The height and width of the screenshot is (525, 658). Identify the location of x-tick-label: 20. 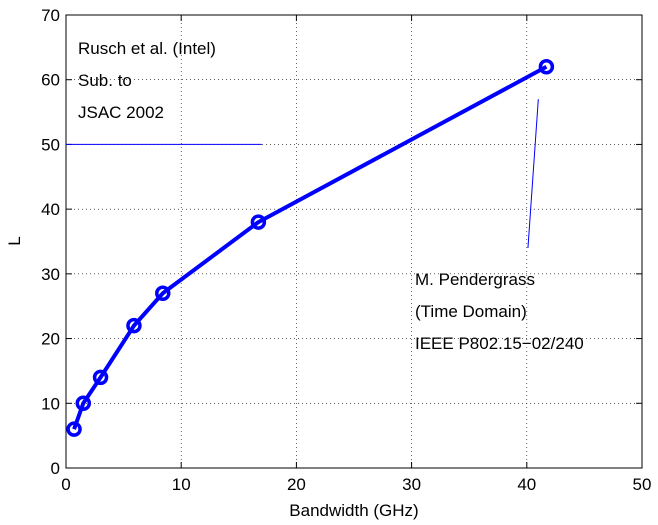
(296, 484).